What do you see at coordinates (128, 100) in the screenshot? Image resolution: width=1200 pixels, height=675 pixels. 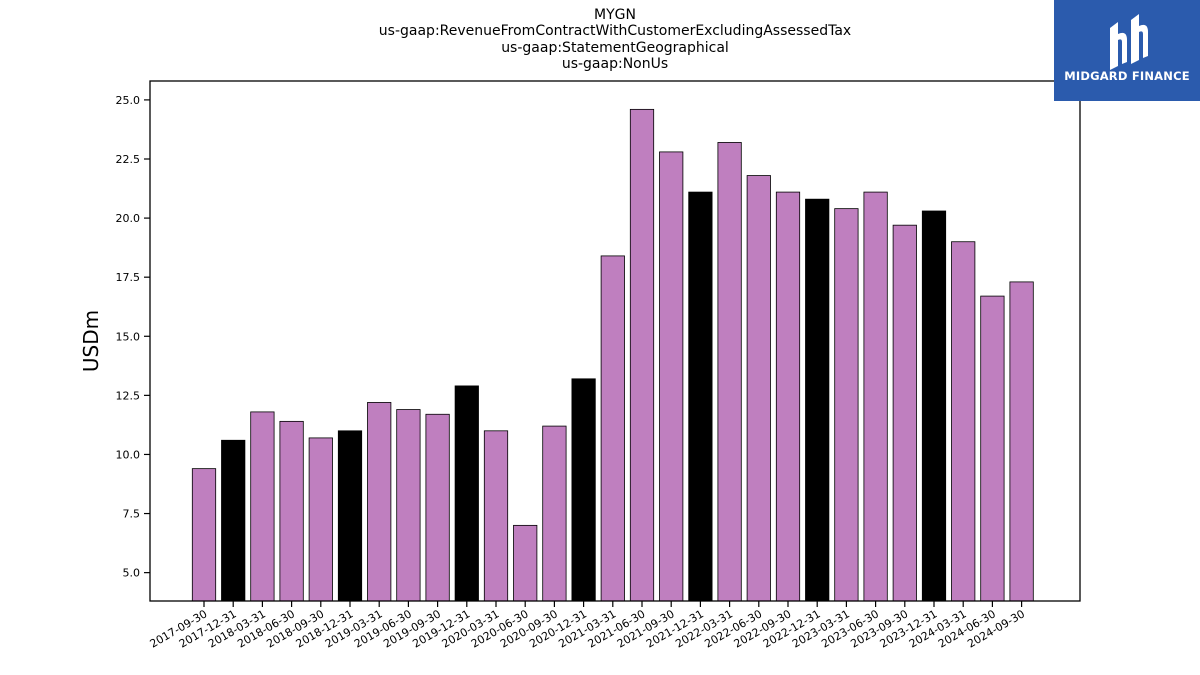 I see `y-tick-label: 25.0` at bounding box center [128, 100].